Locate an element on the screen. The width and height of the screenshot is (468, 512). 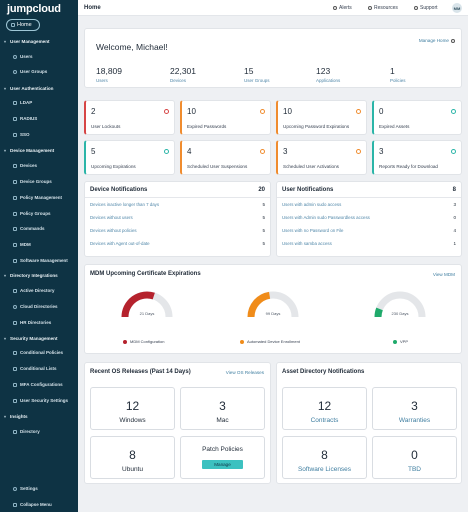
sidebar-item-mfa-configurations: MFA Configurations is located at coordinates (38, 384).